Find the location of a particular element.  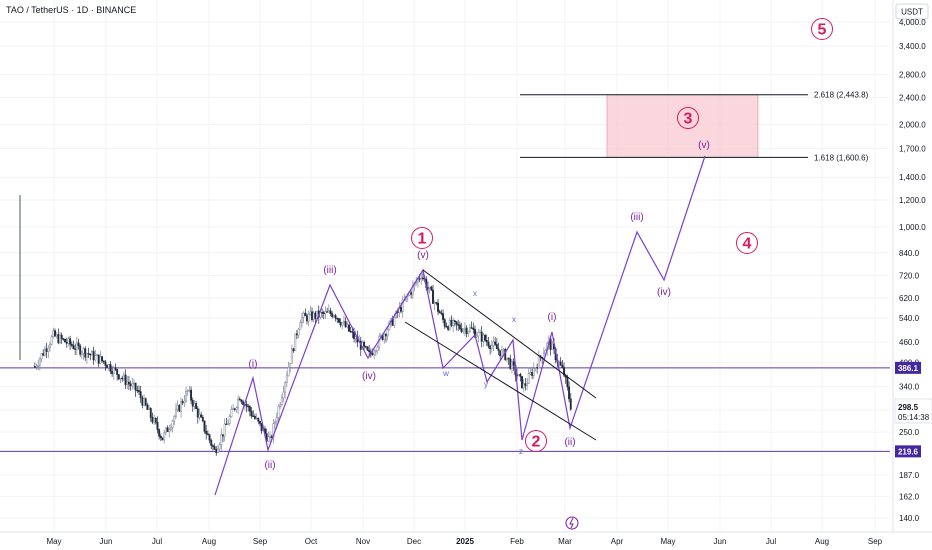

x-tick-label: Mar is located at coordinates (565, 541).